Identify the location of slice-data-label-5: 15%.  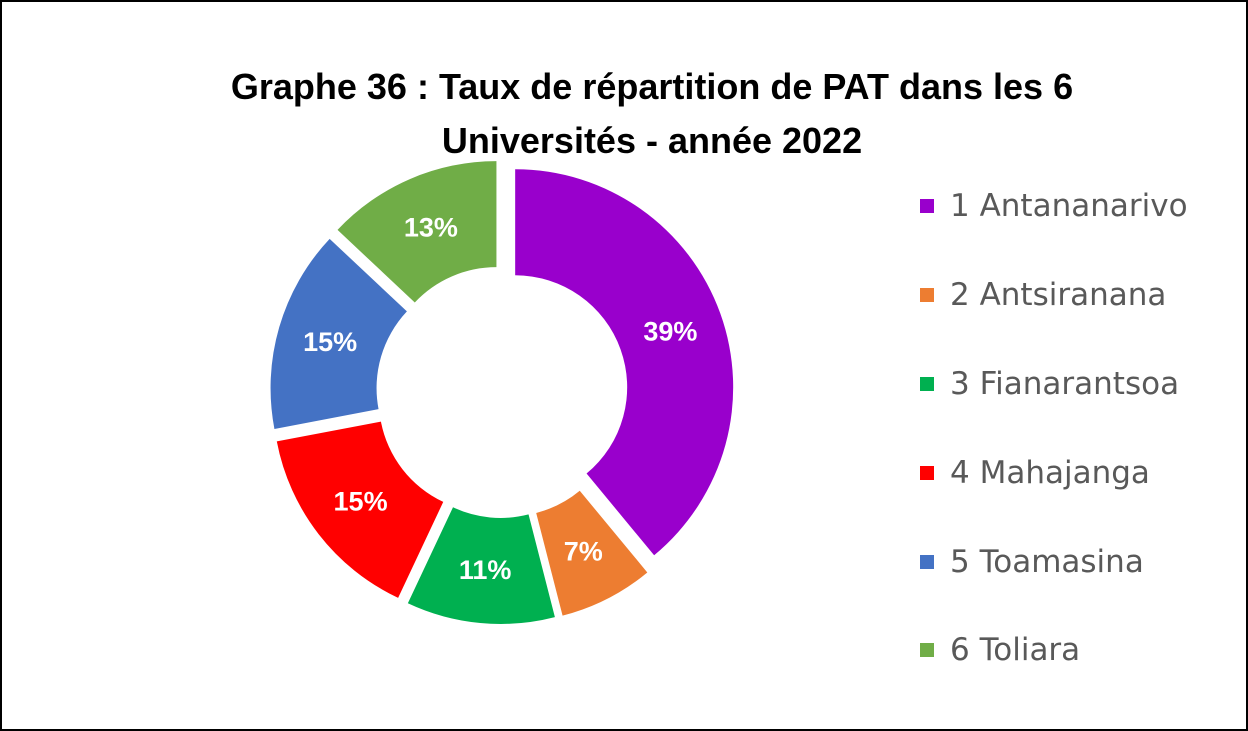
(330, 342).